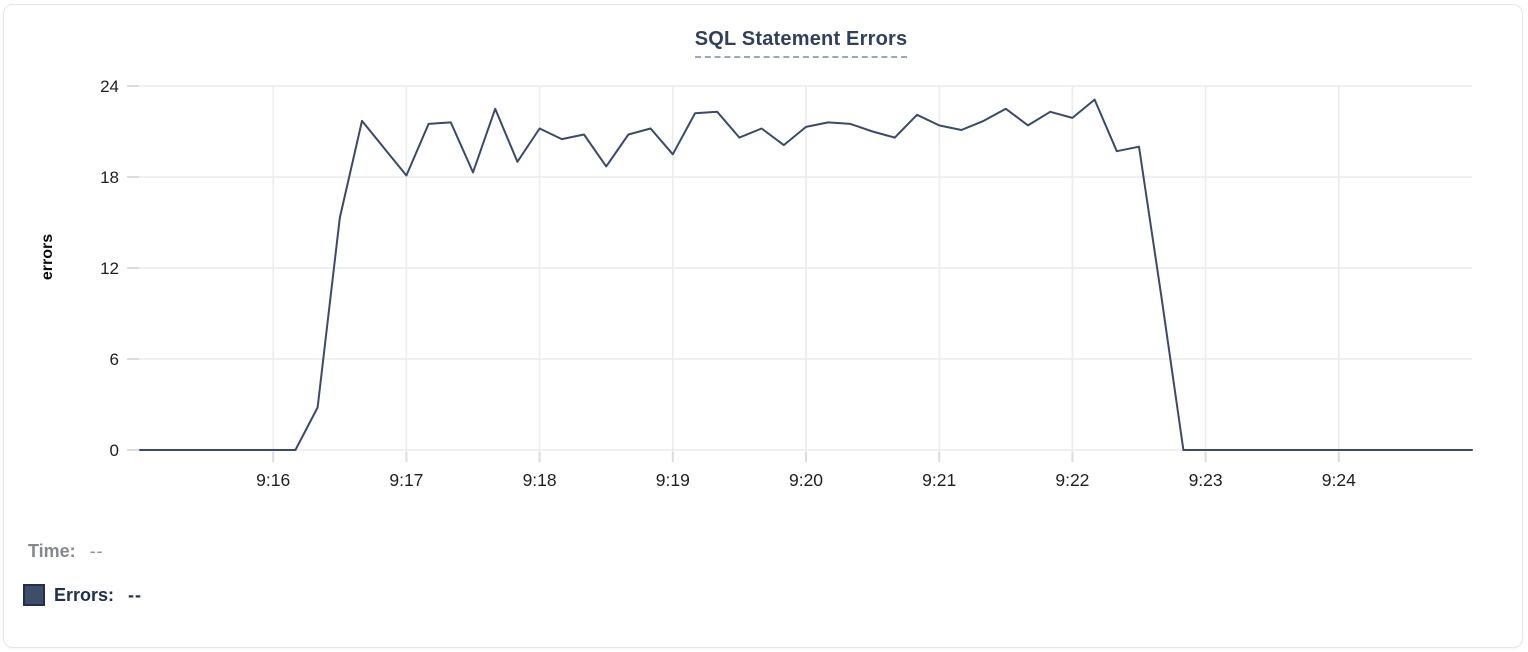 This screenshot has width=1528, height=652. I want to click on x-tick-label: 9:17, so click(406, 480).